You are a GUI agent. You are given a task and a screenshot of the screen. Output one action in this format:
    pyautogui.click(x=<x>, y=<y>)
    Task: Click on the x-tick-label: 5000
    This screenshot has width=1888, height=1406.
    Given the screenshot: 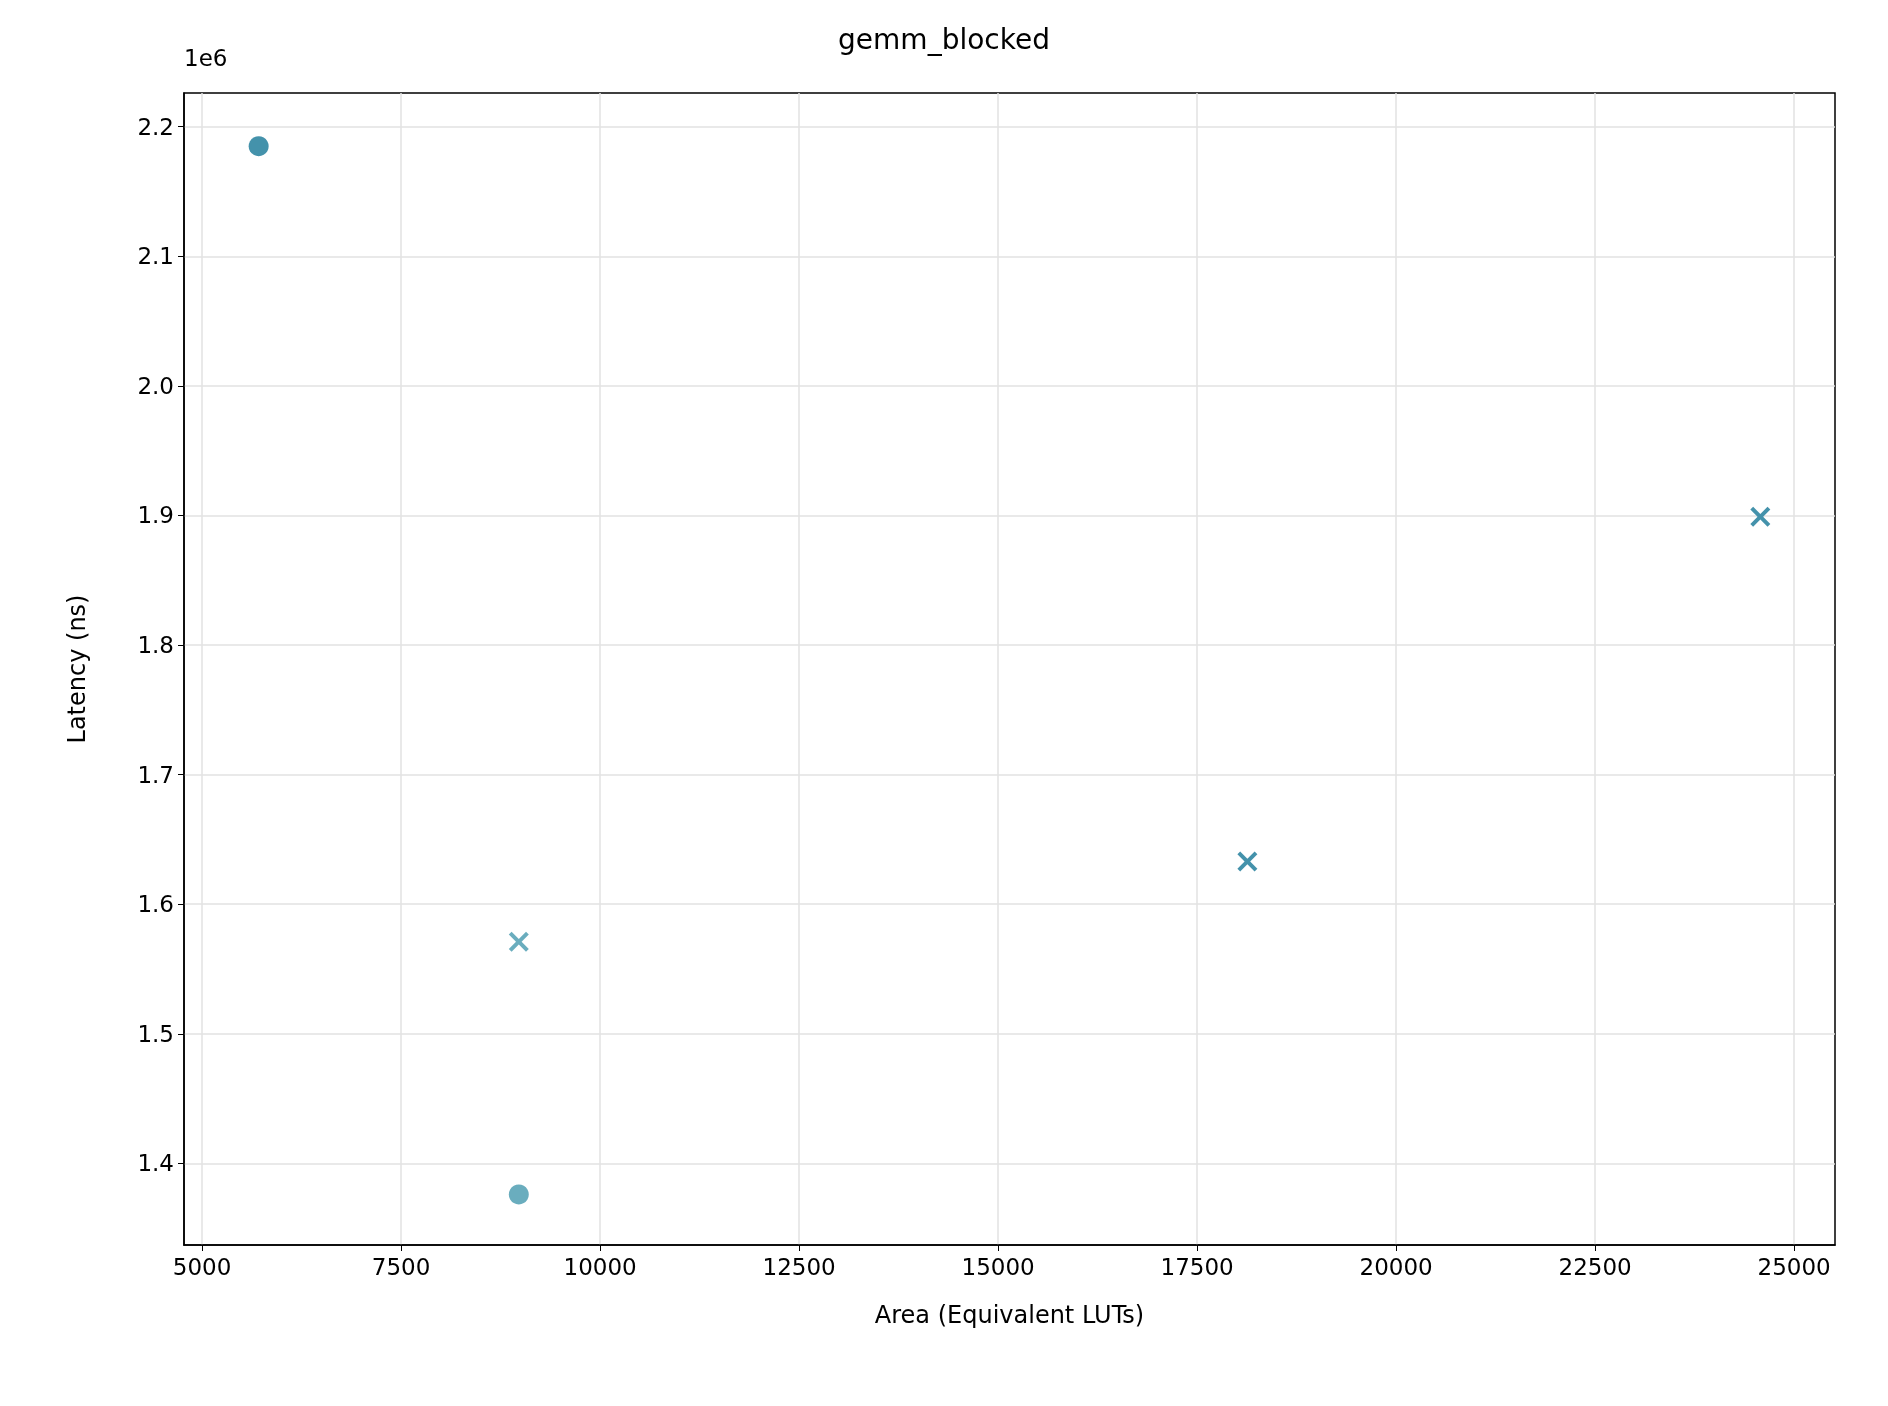 What is the action you would take?
    pyautogui.click(x=202, y=1266)
    